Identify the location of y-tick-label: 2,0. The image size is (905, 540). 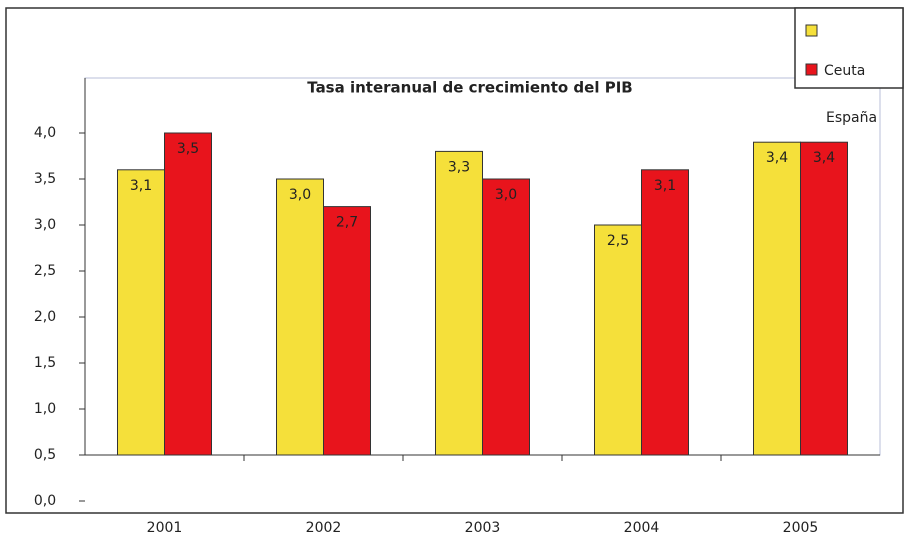
(45, 317).